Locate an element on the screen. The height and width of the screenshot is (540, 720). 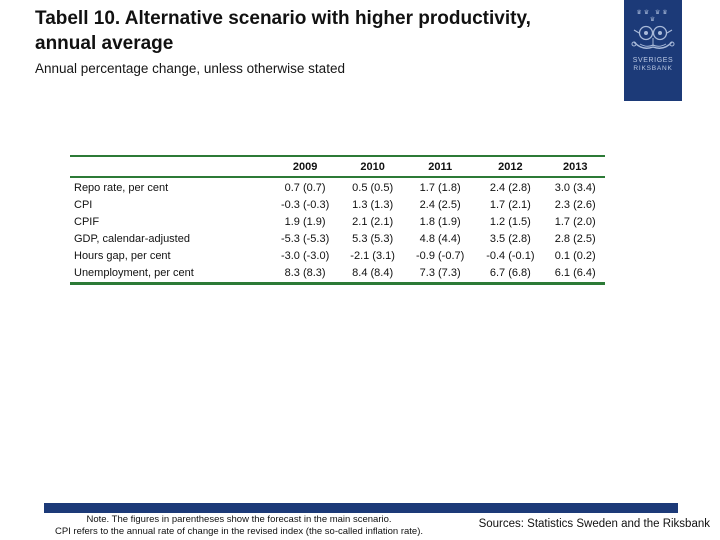
value-cell: 1.2 (1.5) is located at coordinates (510, 222).